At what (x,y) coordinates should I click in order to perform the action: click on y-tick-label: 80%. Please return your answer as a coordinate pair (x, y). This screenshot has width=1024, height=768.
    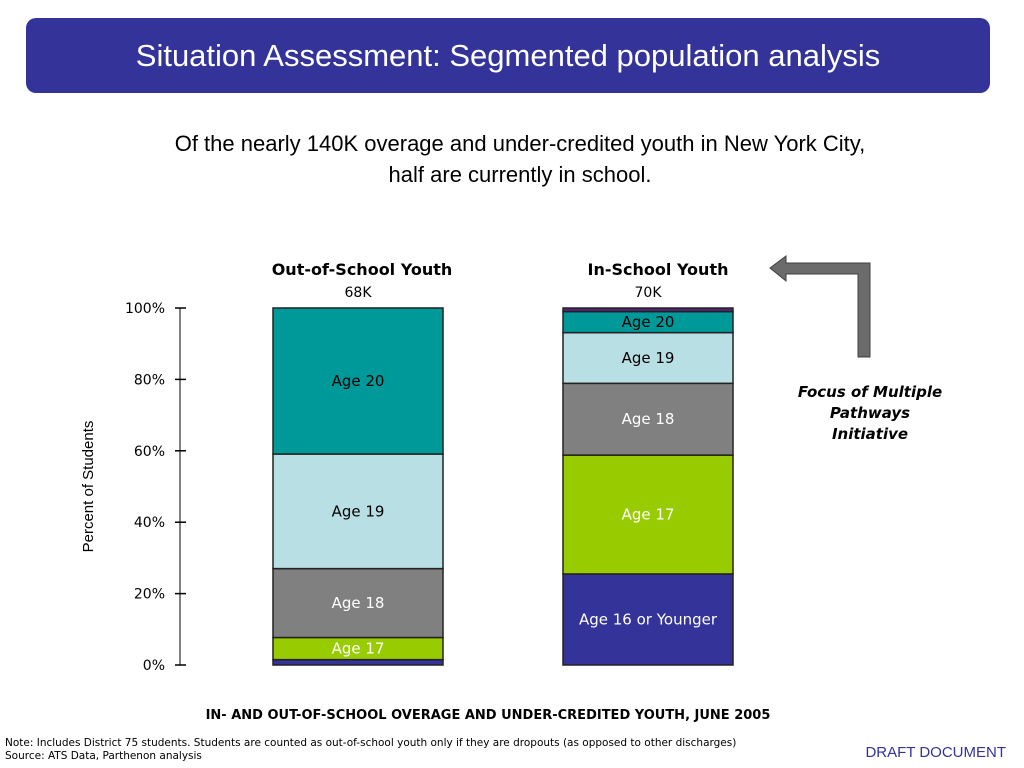
    Looking at the image, I should click on (149, 380).